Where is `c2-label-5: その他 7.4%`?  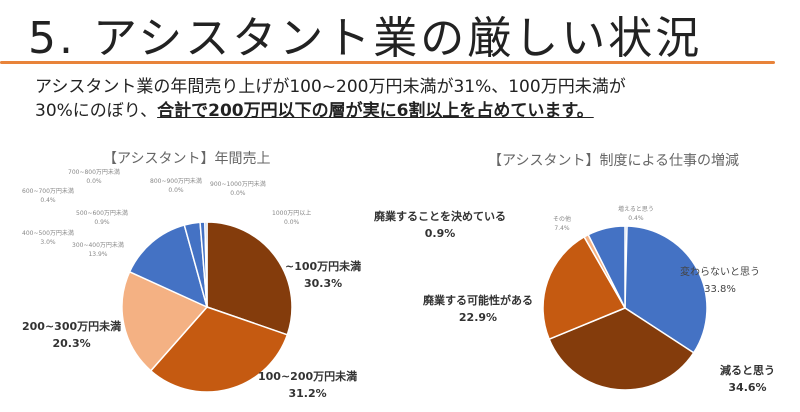 c2-label-5: その他 7.4% is located at coordinates (562, 224).